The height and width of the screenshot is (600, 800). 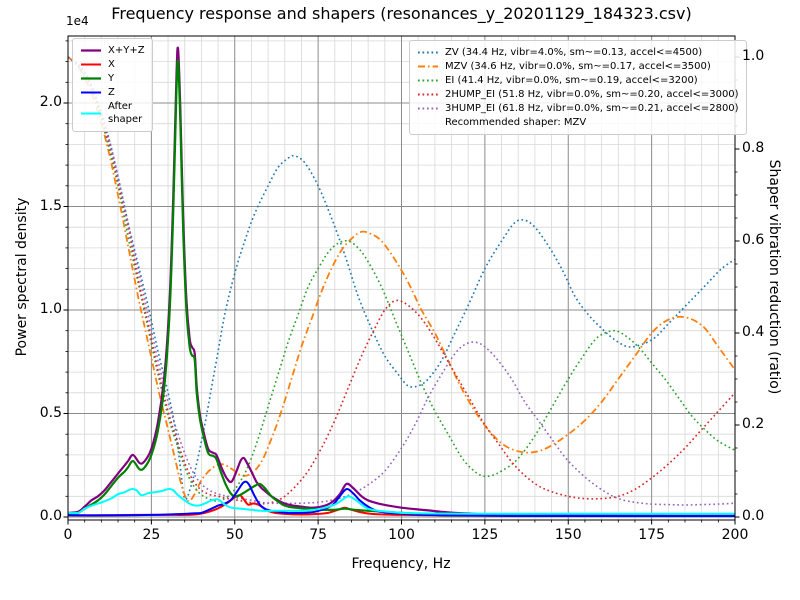 I want to click on right-y-tick-label: 0.0, so click(x=753, y=516).